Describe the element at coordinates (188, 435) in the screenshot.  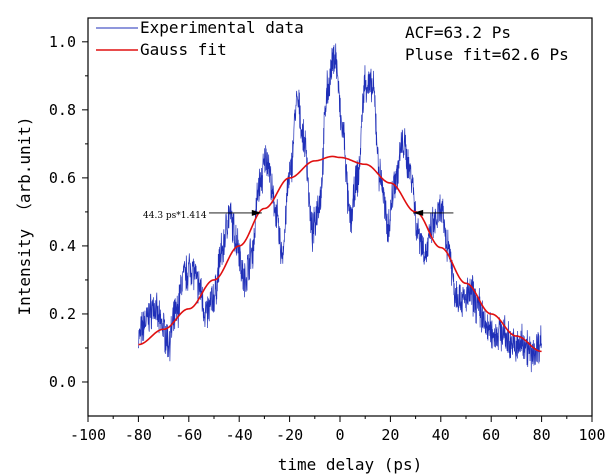
I see `x-tick-label: -60` at that location.